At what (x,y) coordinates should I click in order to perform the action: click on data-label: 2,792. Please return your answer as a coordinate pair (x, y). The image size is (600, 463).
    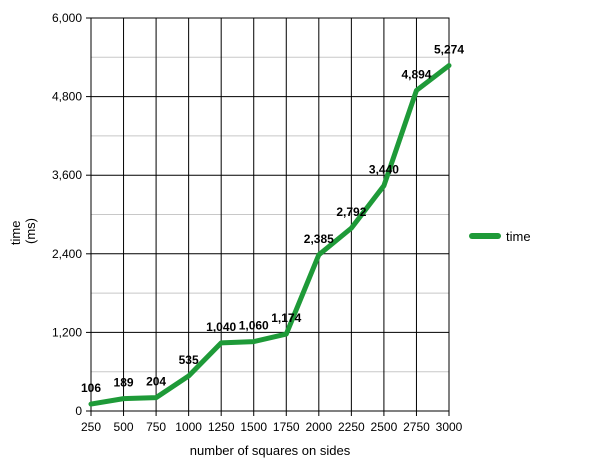
    Looking at the image, I should click on (351, 212).